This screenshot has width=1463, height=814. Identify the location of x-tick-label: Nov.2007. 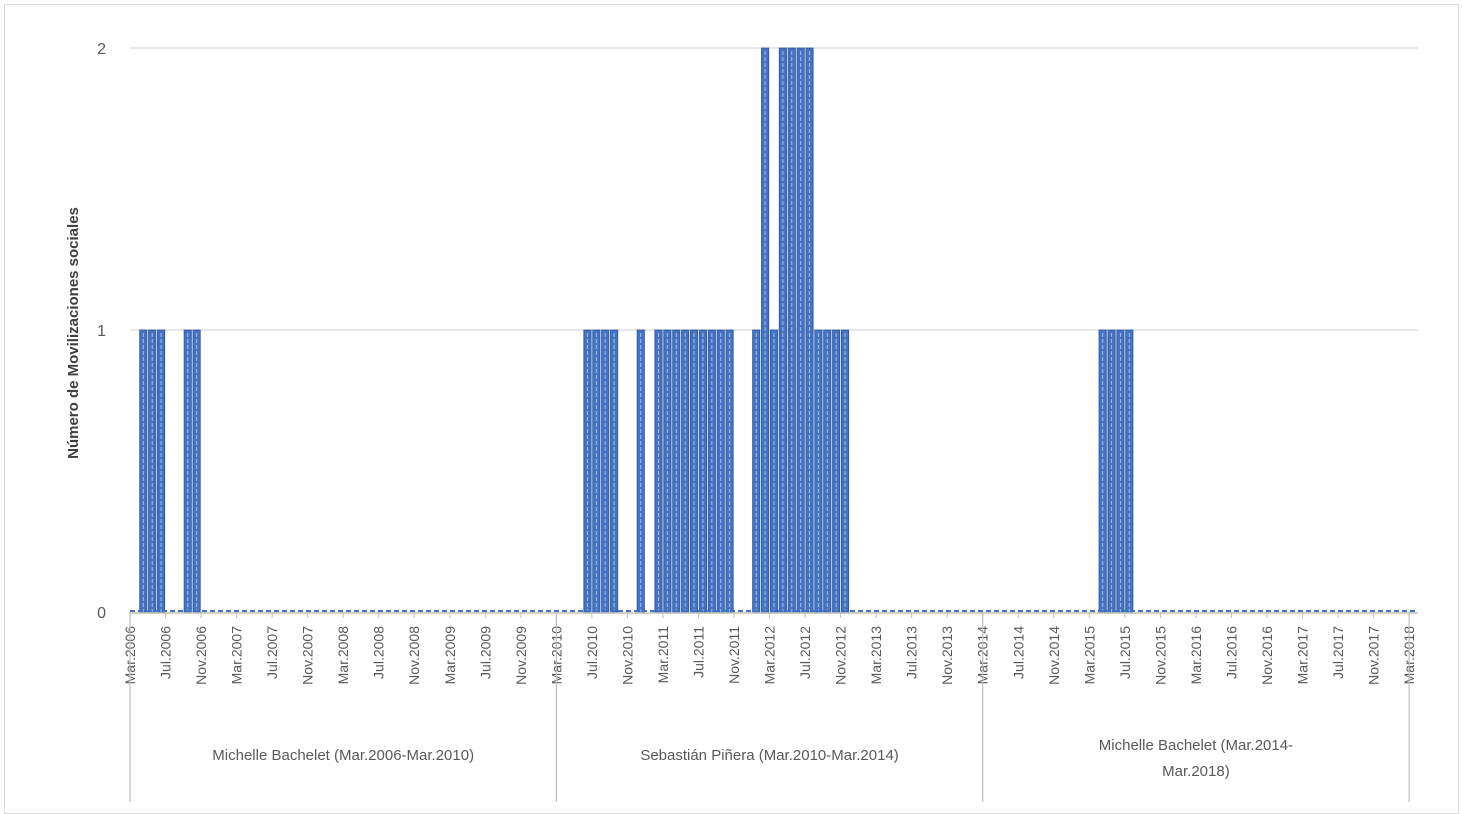
(308, 655).